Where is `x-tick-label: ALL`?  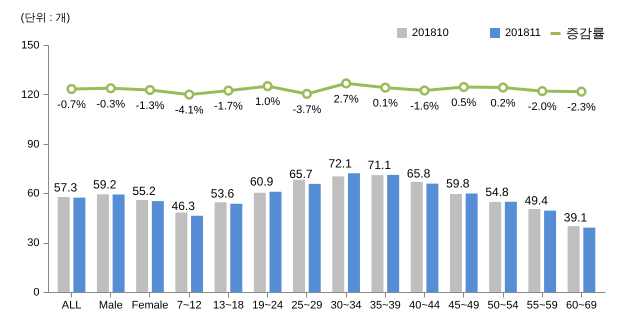
x-tick-label: ALL is located at coordinates (72, 306).